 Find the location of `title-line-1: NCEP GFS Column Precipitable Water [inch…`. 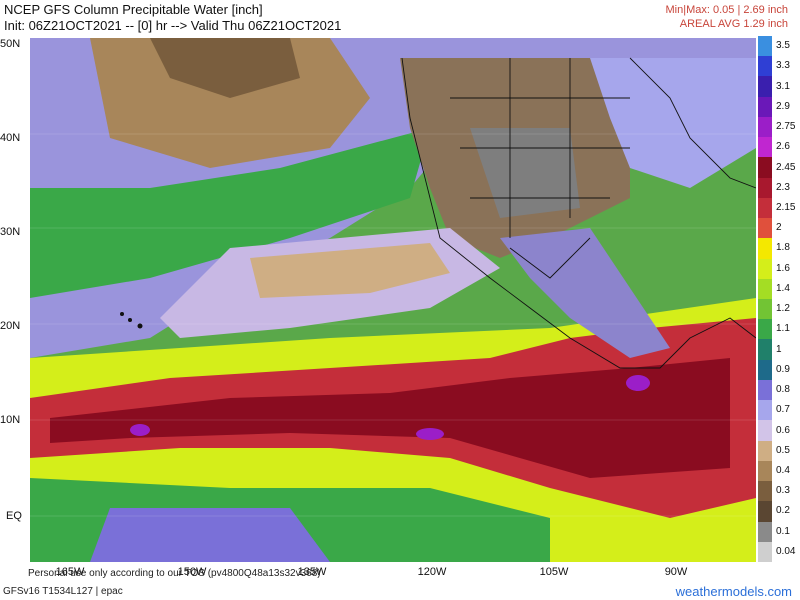

title-line-1: NCEP GFS Column Precipitable Water [inch… is located at coordinates (133, 9).